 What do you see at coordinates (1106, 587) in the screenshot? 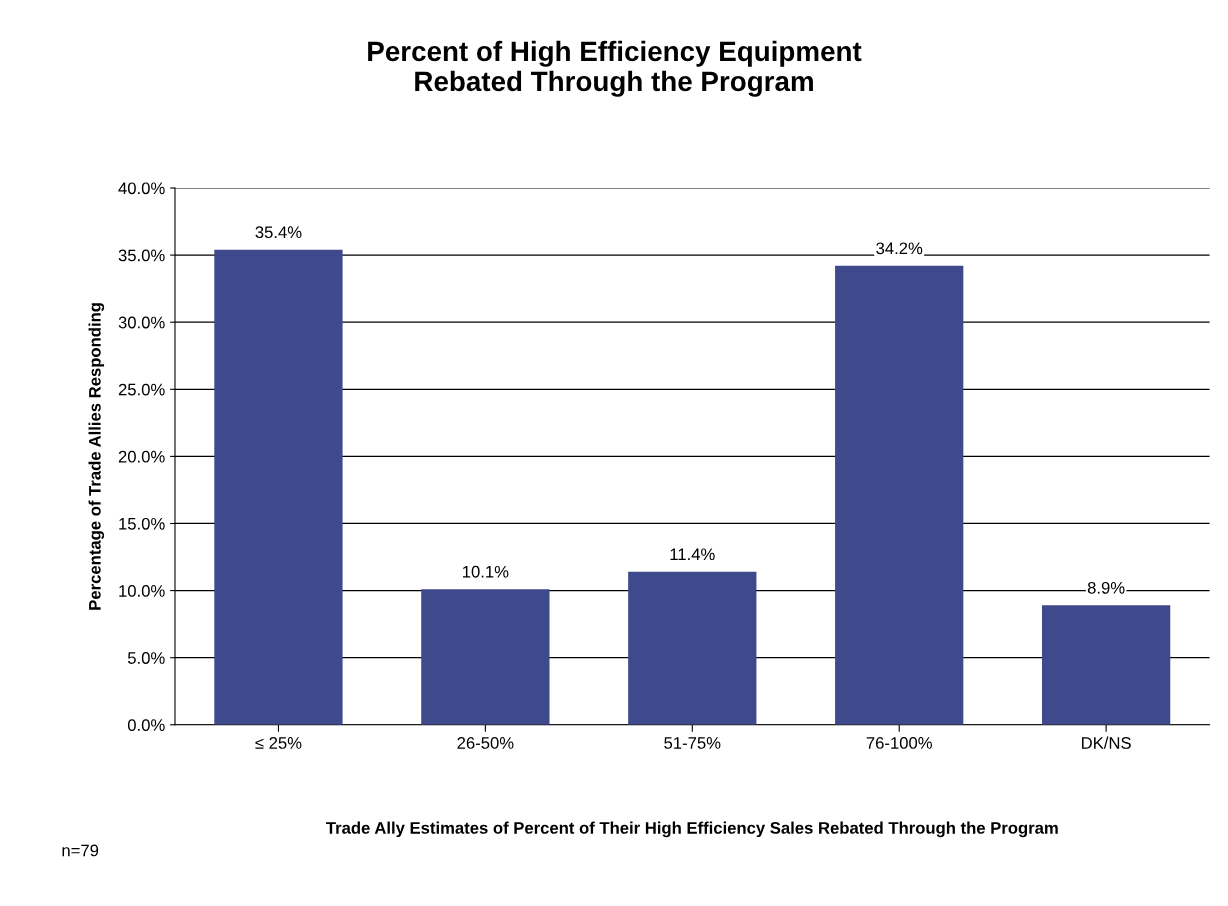
I see `data-label: 8.9%` at bounding box center [1106, 587].